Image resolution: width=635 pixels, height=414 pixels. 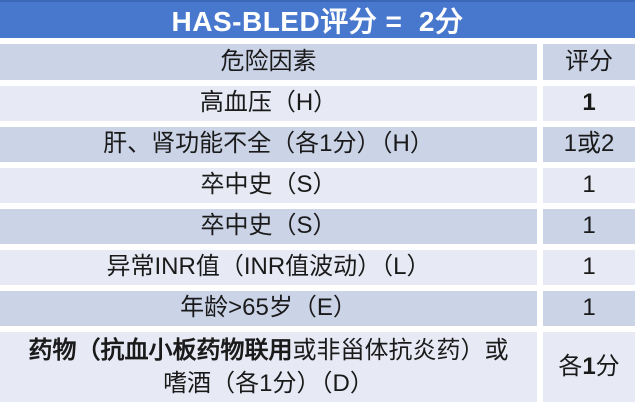 I want to click on table-row-stroke-history-2: 卒中史（S） 1, so click(x=317, y=226).